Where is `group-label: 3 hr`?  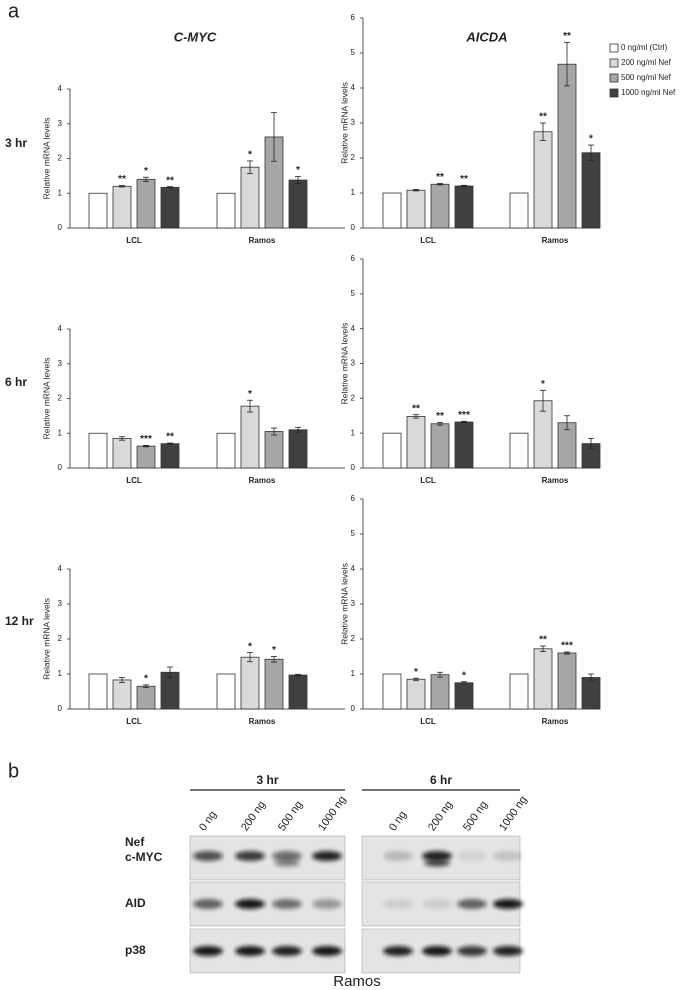
group-label: 3 hr is located at coordinates (267, 780).